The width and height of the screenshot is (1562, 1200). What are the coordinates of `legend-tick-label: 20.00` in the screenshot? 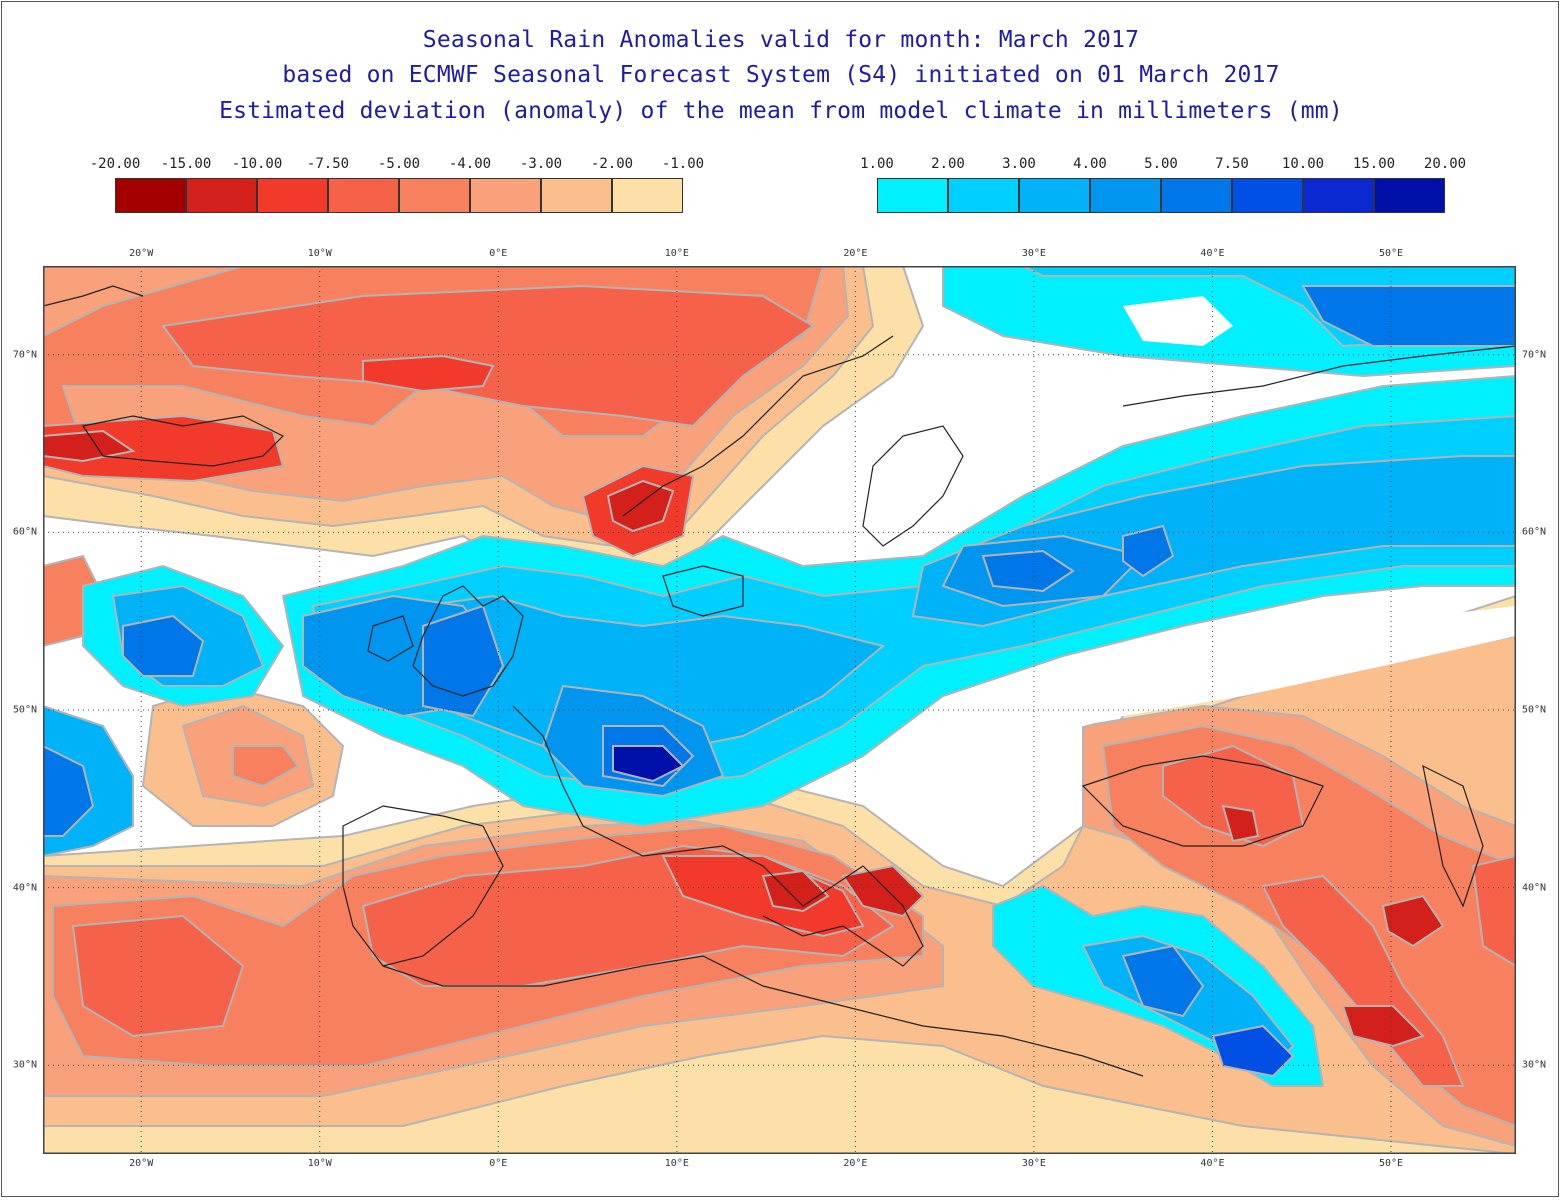 It's located at (1445, 164).